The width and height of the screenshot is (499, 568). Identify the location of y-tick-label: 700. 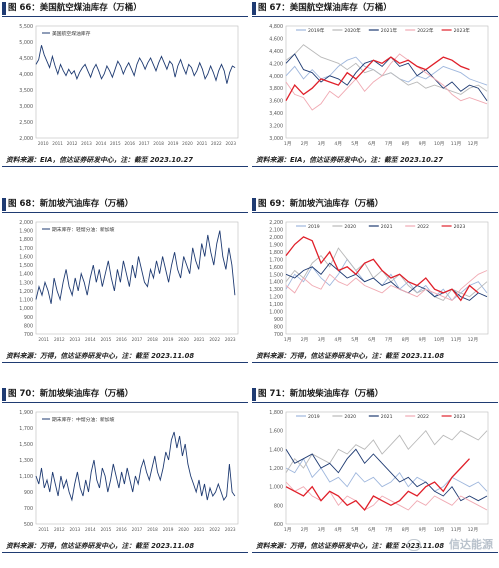
(278, 335).